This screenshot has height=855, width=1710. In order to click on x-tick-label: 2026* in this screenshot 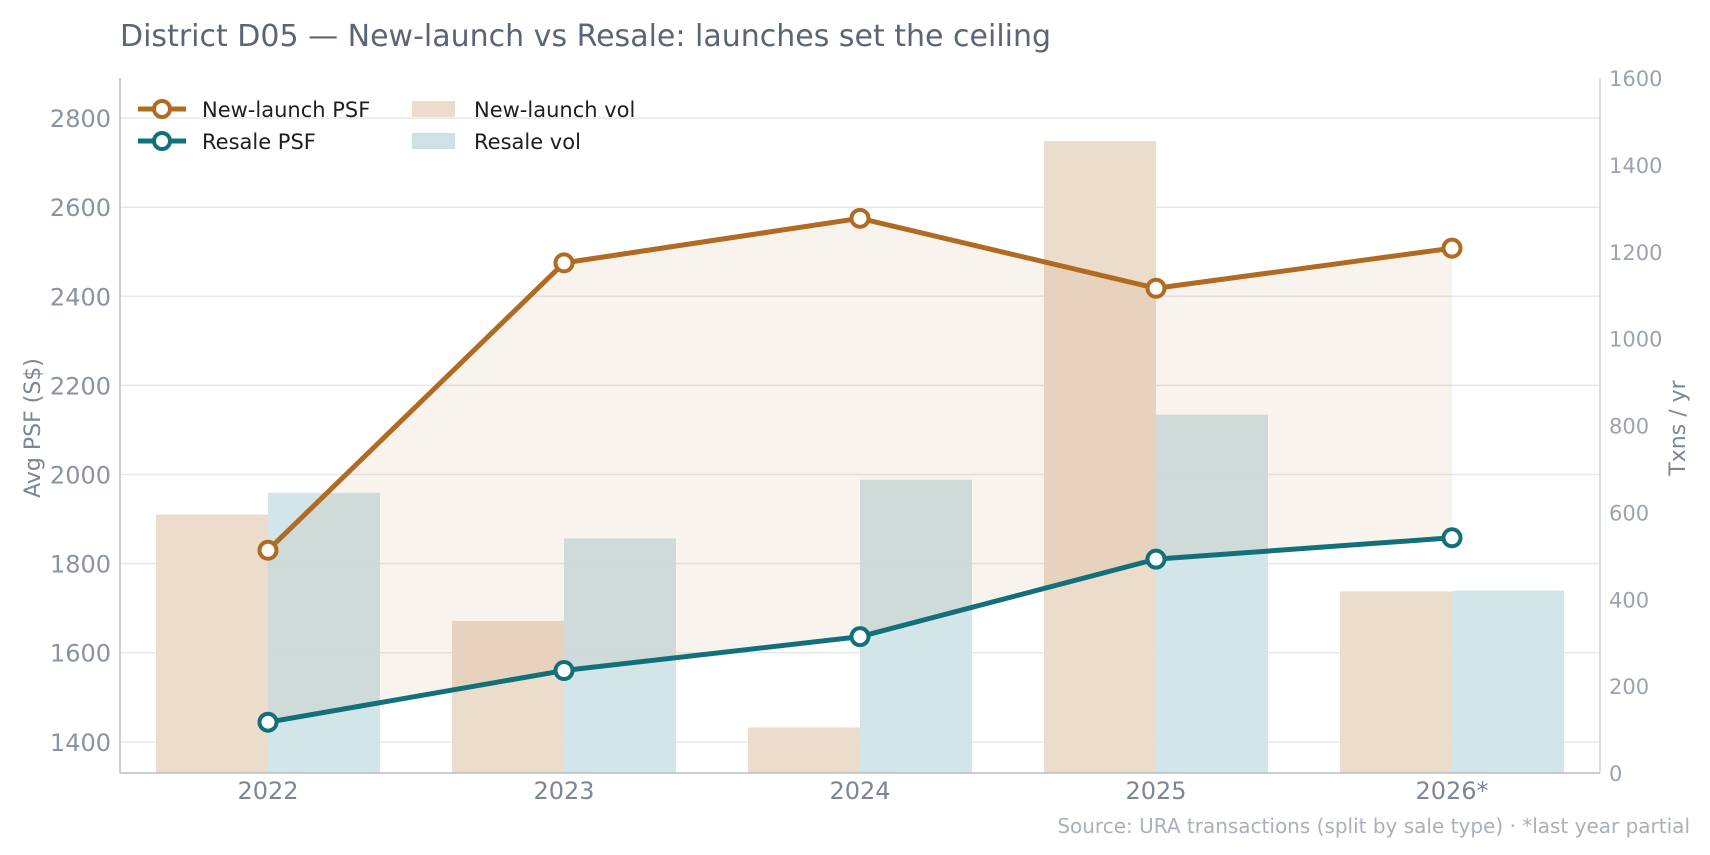, I will do `click(1451, 791)`.